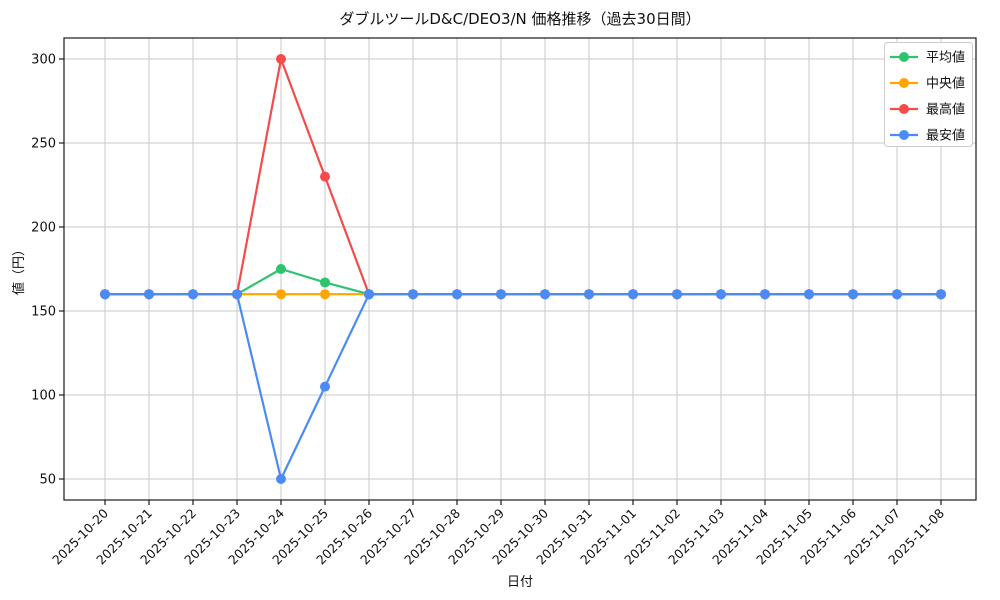 This screenshot has height=600, width=1000. What do you see at coordinates (19, 269) in the screenshot?
I see `y-axis-label: 値（円）` at bounding box center [19, 269].